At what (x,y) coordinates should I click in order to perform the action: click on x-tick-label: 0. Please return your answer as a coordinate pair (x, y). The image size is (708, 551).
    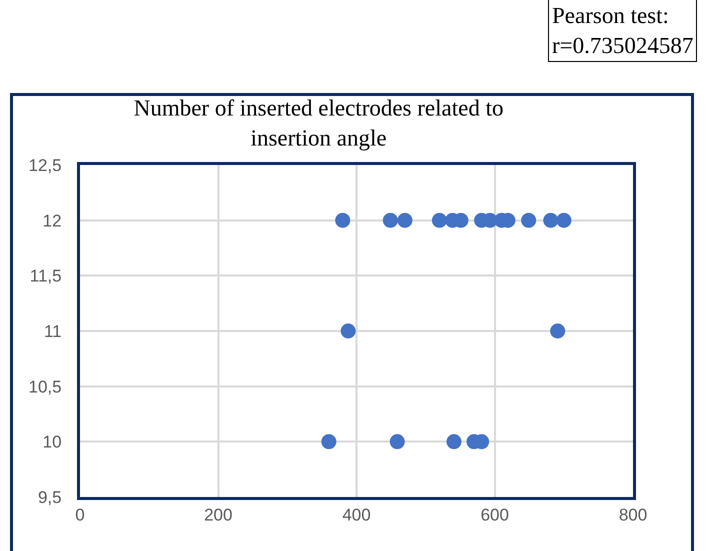
    Looking at the image, I should click on (80, 514).